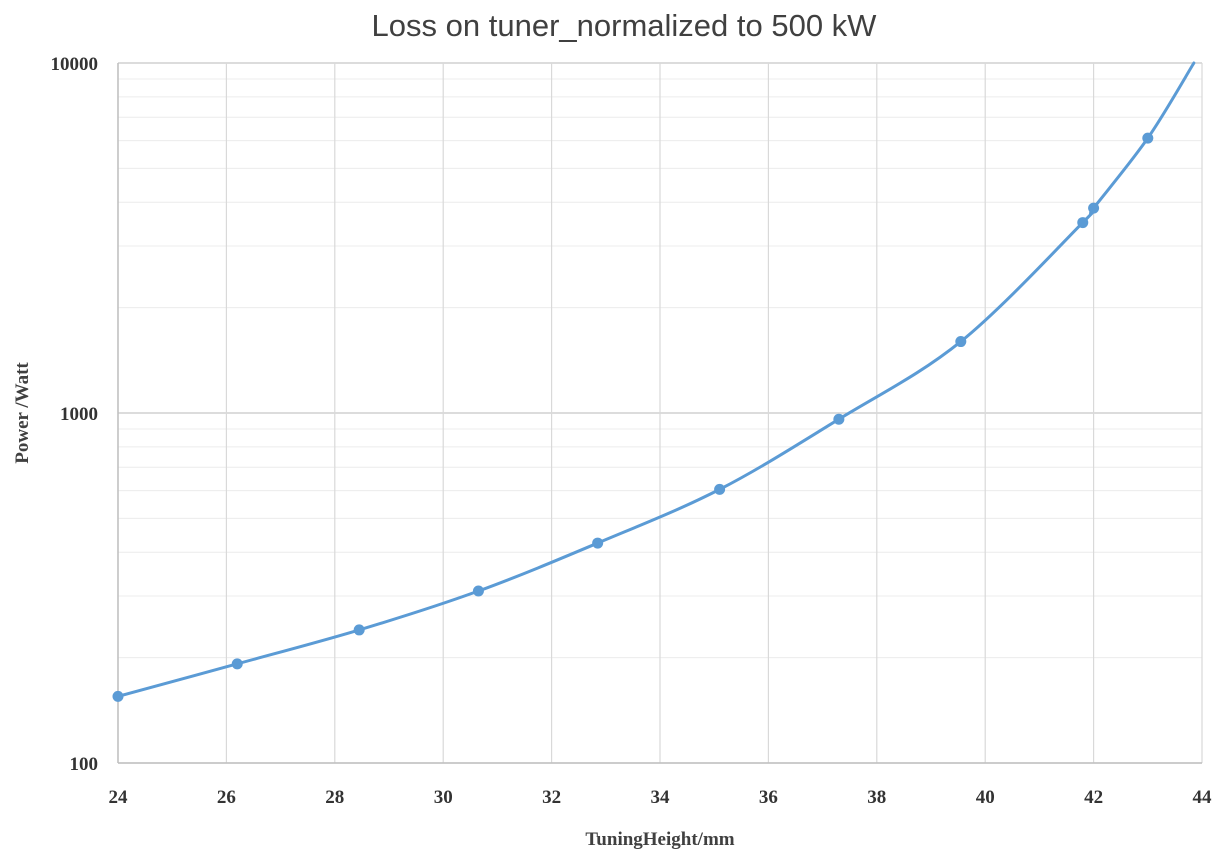 The height and width of the screenshot is (858, 1220). I want to click on x-tick-label: 40, so click(985, 797).